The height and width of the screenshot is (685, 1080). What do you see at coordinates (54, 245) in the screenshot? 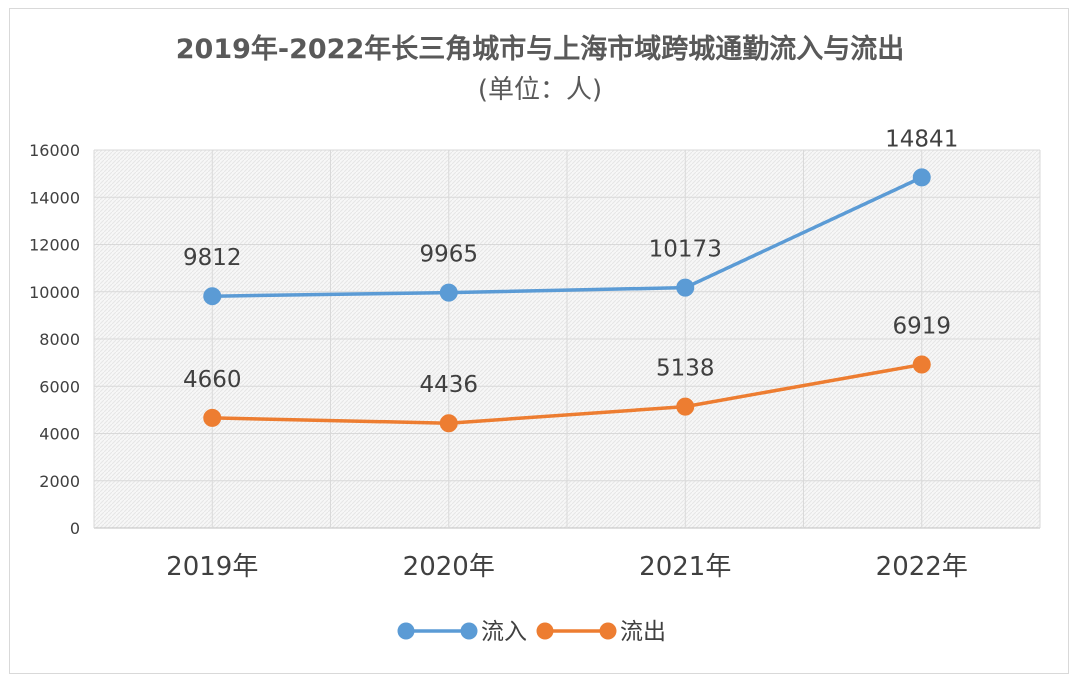
I see `y-tick-label: 12000` at bounding box center [54, 245].